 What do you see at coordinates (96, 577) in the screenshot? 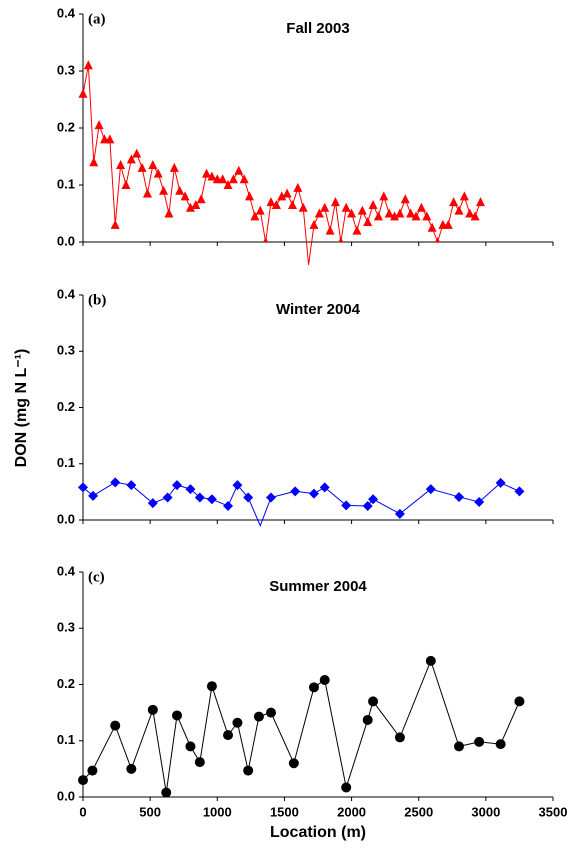
I see `panel-label: (c)` at bounding box center [96, 577].